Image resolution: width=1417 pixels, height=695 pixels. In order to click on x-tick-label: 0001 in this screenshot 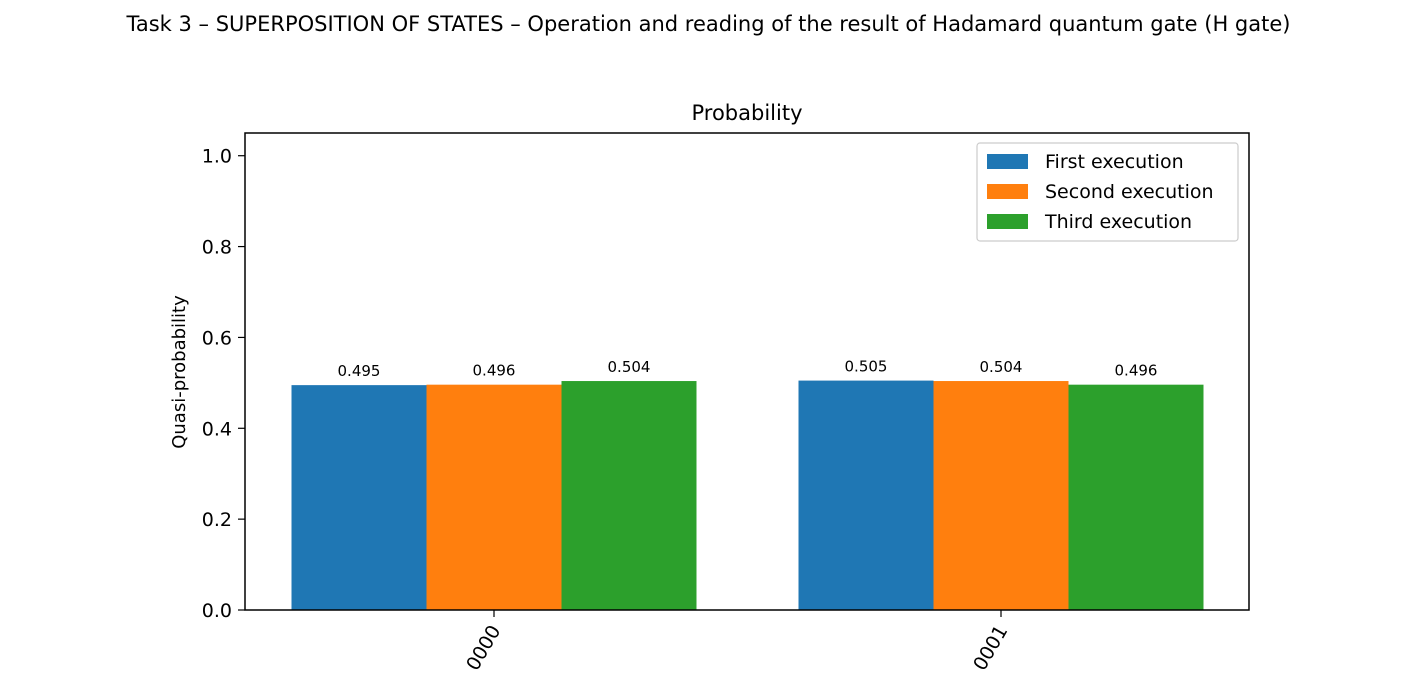, I will do `click(990, 648)`.